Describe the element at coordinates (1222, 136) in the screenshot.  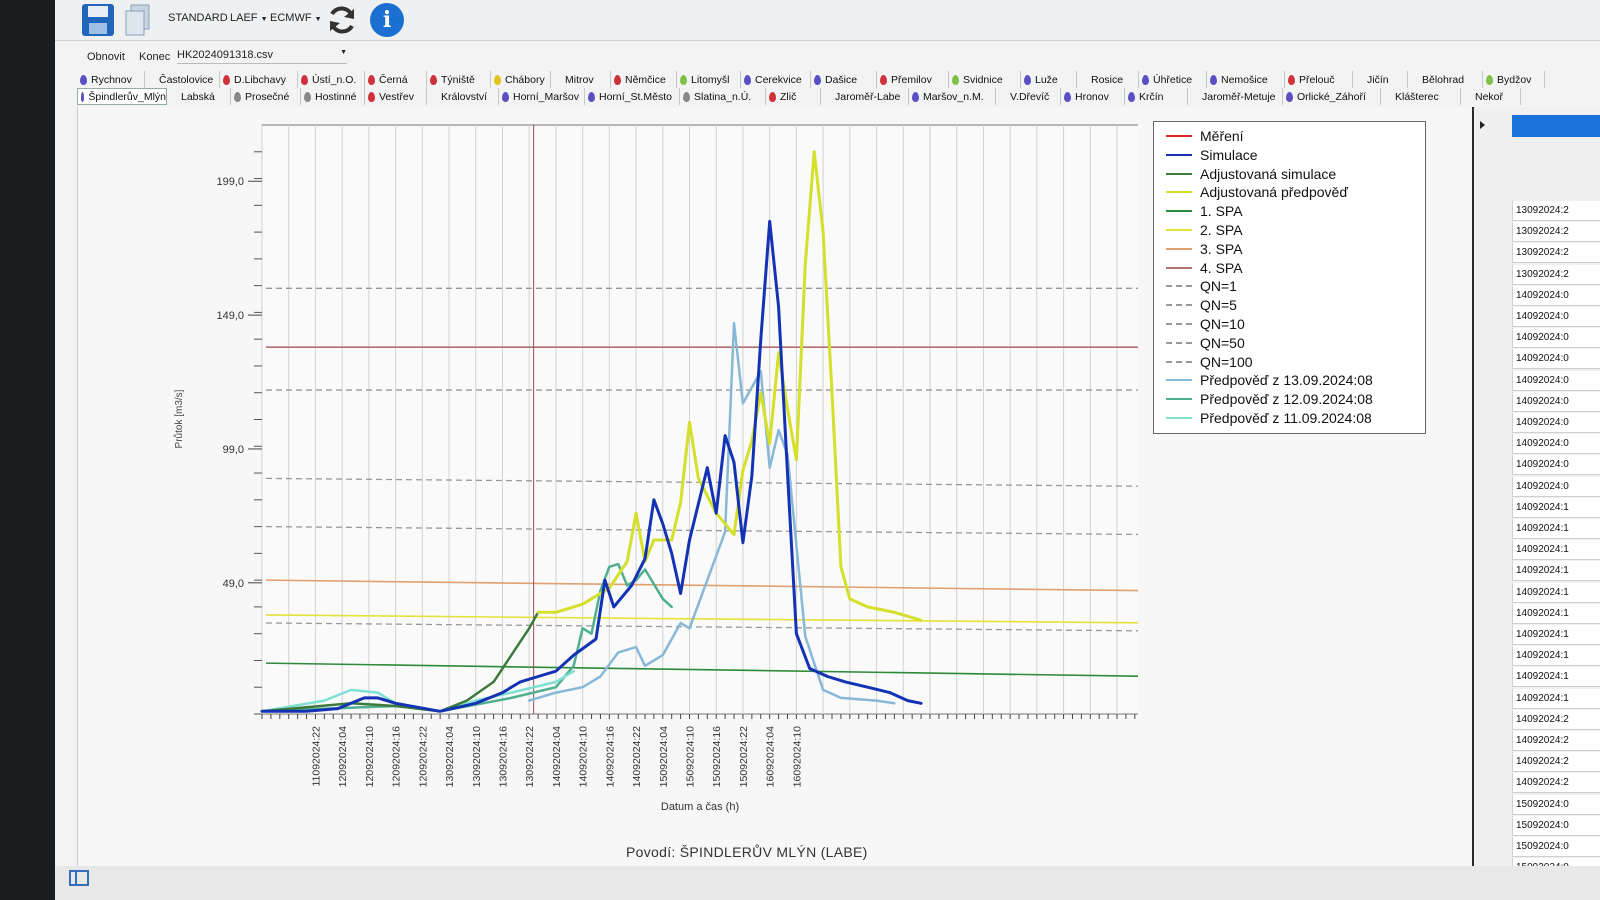
I see `legend-label: Měření` at that location.